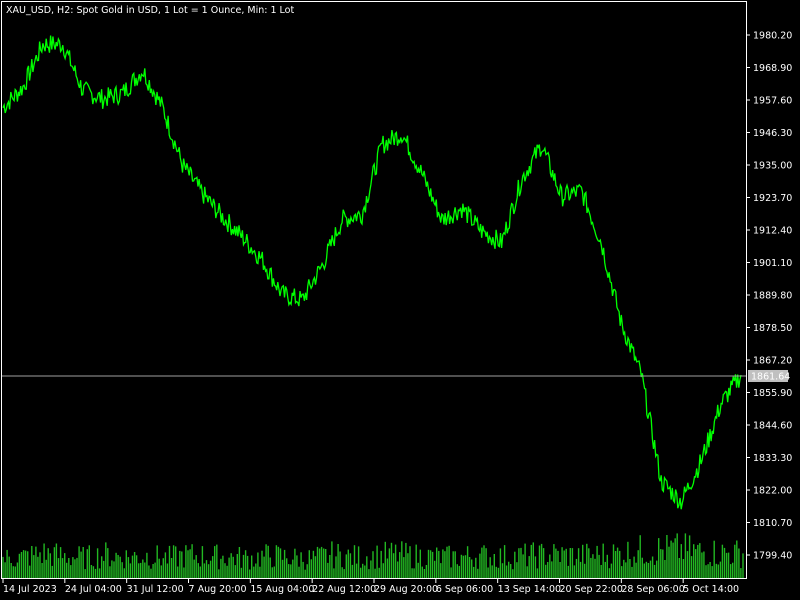 This screenshot has height=600, width=800. What do you see at coordinates (93, 589) in the screenshot?
I see `x-tick-label: 24 Jul 04:00` at bounding box center [93, 589].